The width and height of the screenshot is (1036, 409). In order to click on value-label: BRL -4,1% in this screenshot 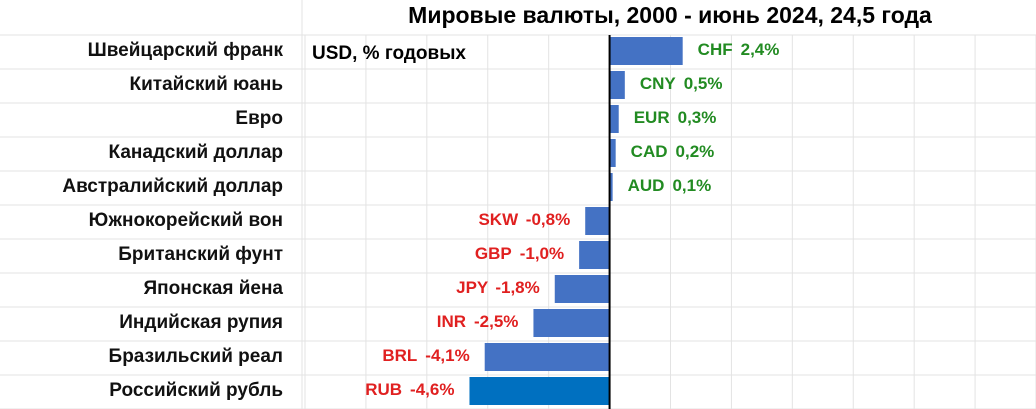, I will do `click(425, 355)`.